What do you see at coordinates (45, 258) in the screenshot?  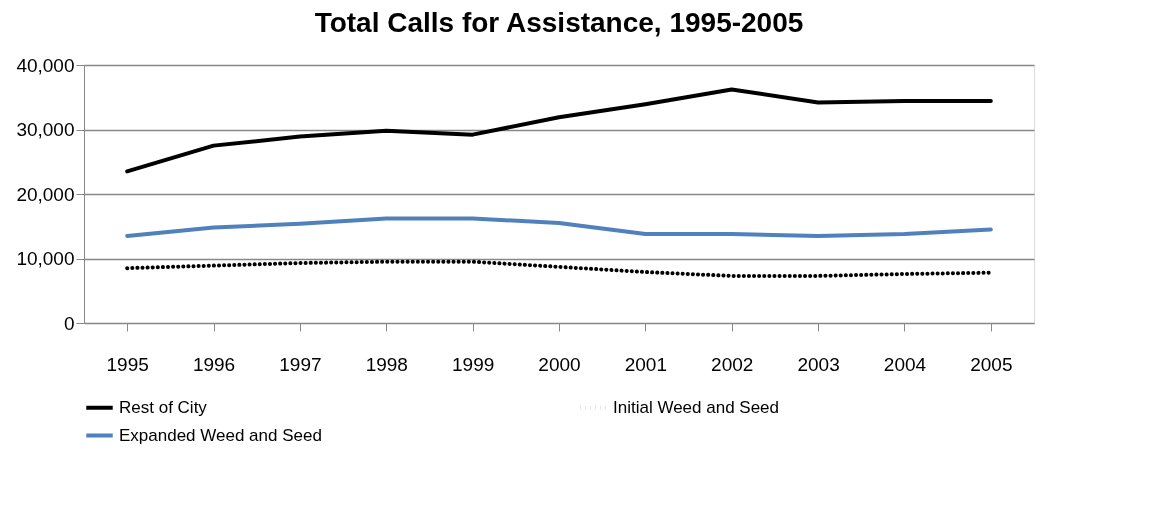 I see `y-tick-label: 10,000` at bounding box center [45, 258].